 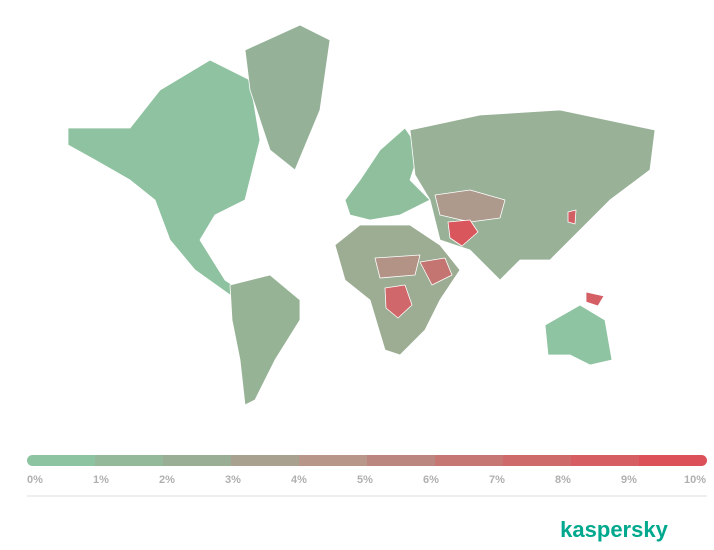 I want to click on legend-tick-label: 2%, so click(x=167, y=480).